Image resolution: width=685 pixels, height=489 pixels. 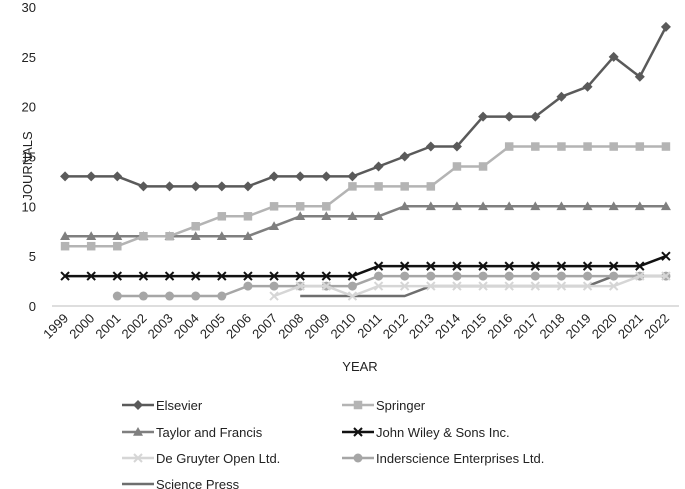 I want to click on legend-label: De Gruyter Open Ltd., so click(x=218, y=458).